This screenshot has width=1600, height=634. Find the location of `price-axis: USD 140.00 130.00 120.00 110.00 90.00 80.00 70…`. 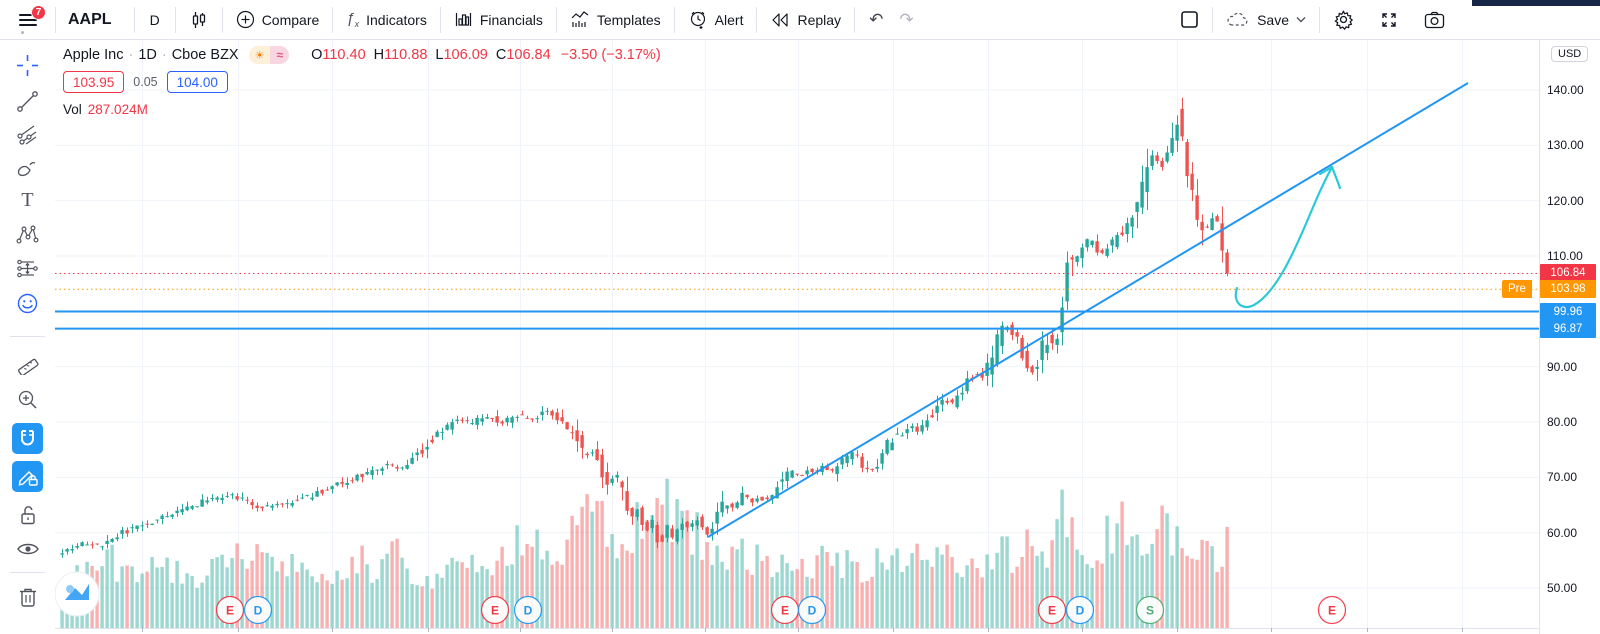

price-axis: USD 140.00 130.00 120.00 110.00 90.00 80.00 70… is located at coordinates (1569, 337).